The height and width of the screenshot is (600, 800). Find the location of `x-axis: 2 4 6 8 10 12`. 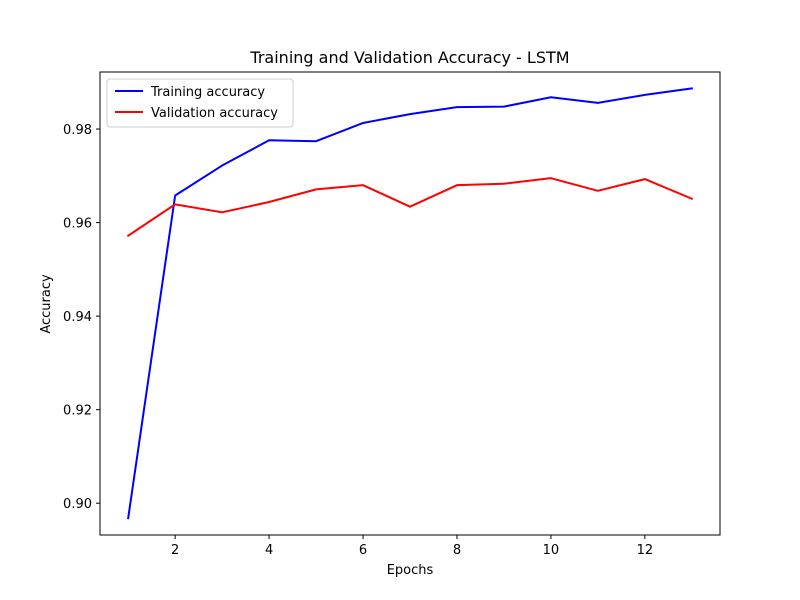

x-axis: 2 4 6 8 10 12 is located at coordinates (412, 546).